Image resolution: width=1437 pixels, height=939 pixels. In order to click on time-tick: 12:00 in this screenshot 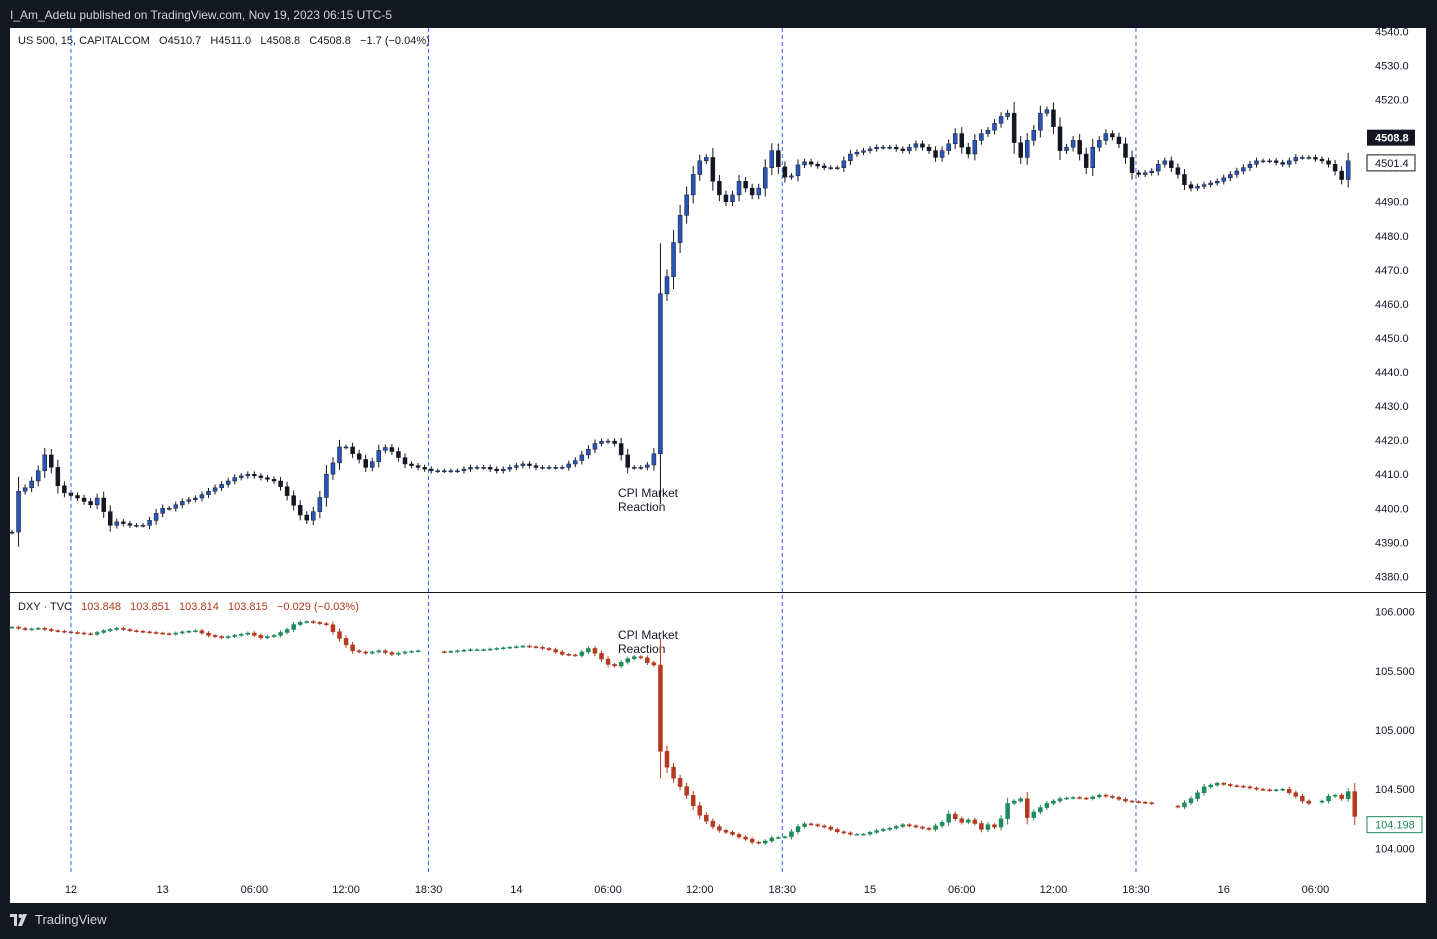, I will do `click(1054, 890)`.